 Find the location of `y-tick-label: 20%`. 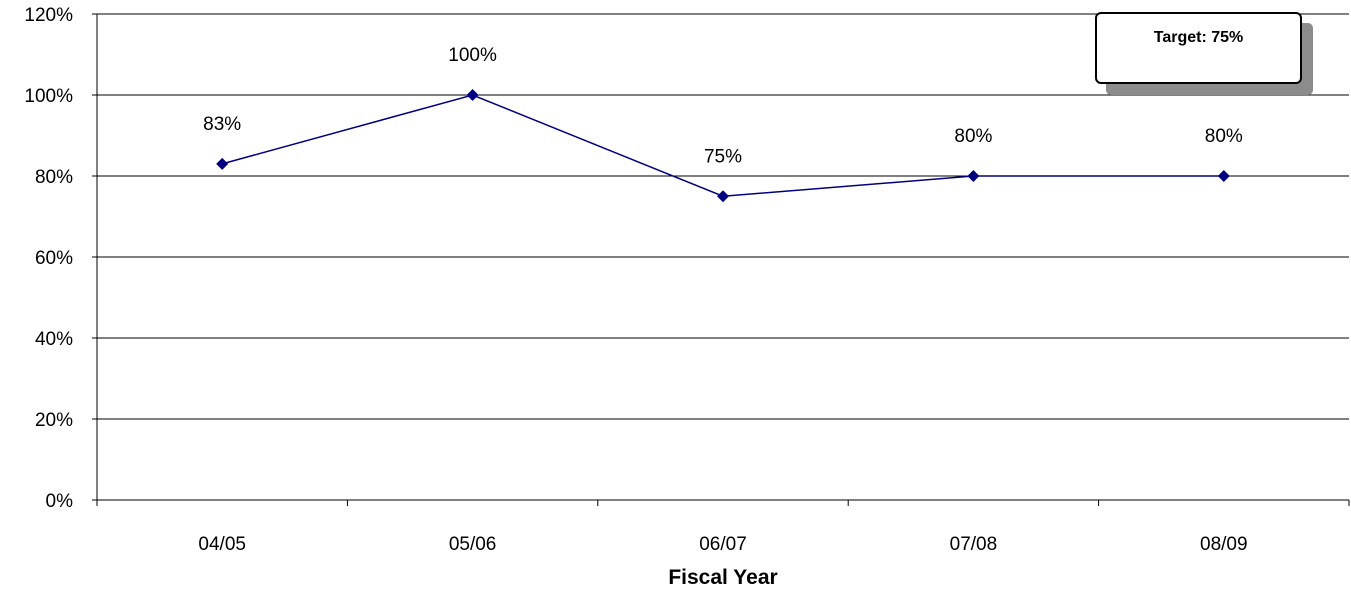

y-tick-label: 20% is located at coordinates (54, 420).